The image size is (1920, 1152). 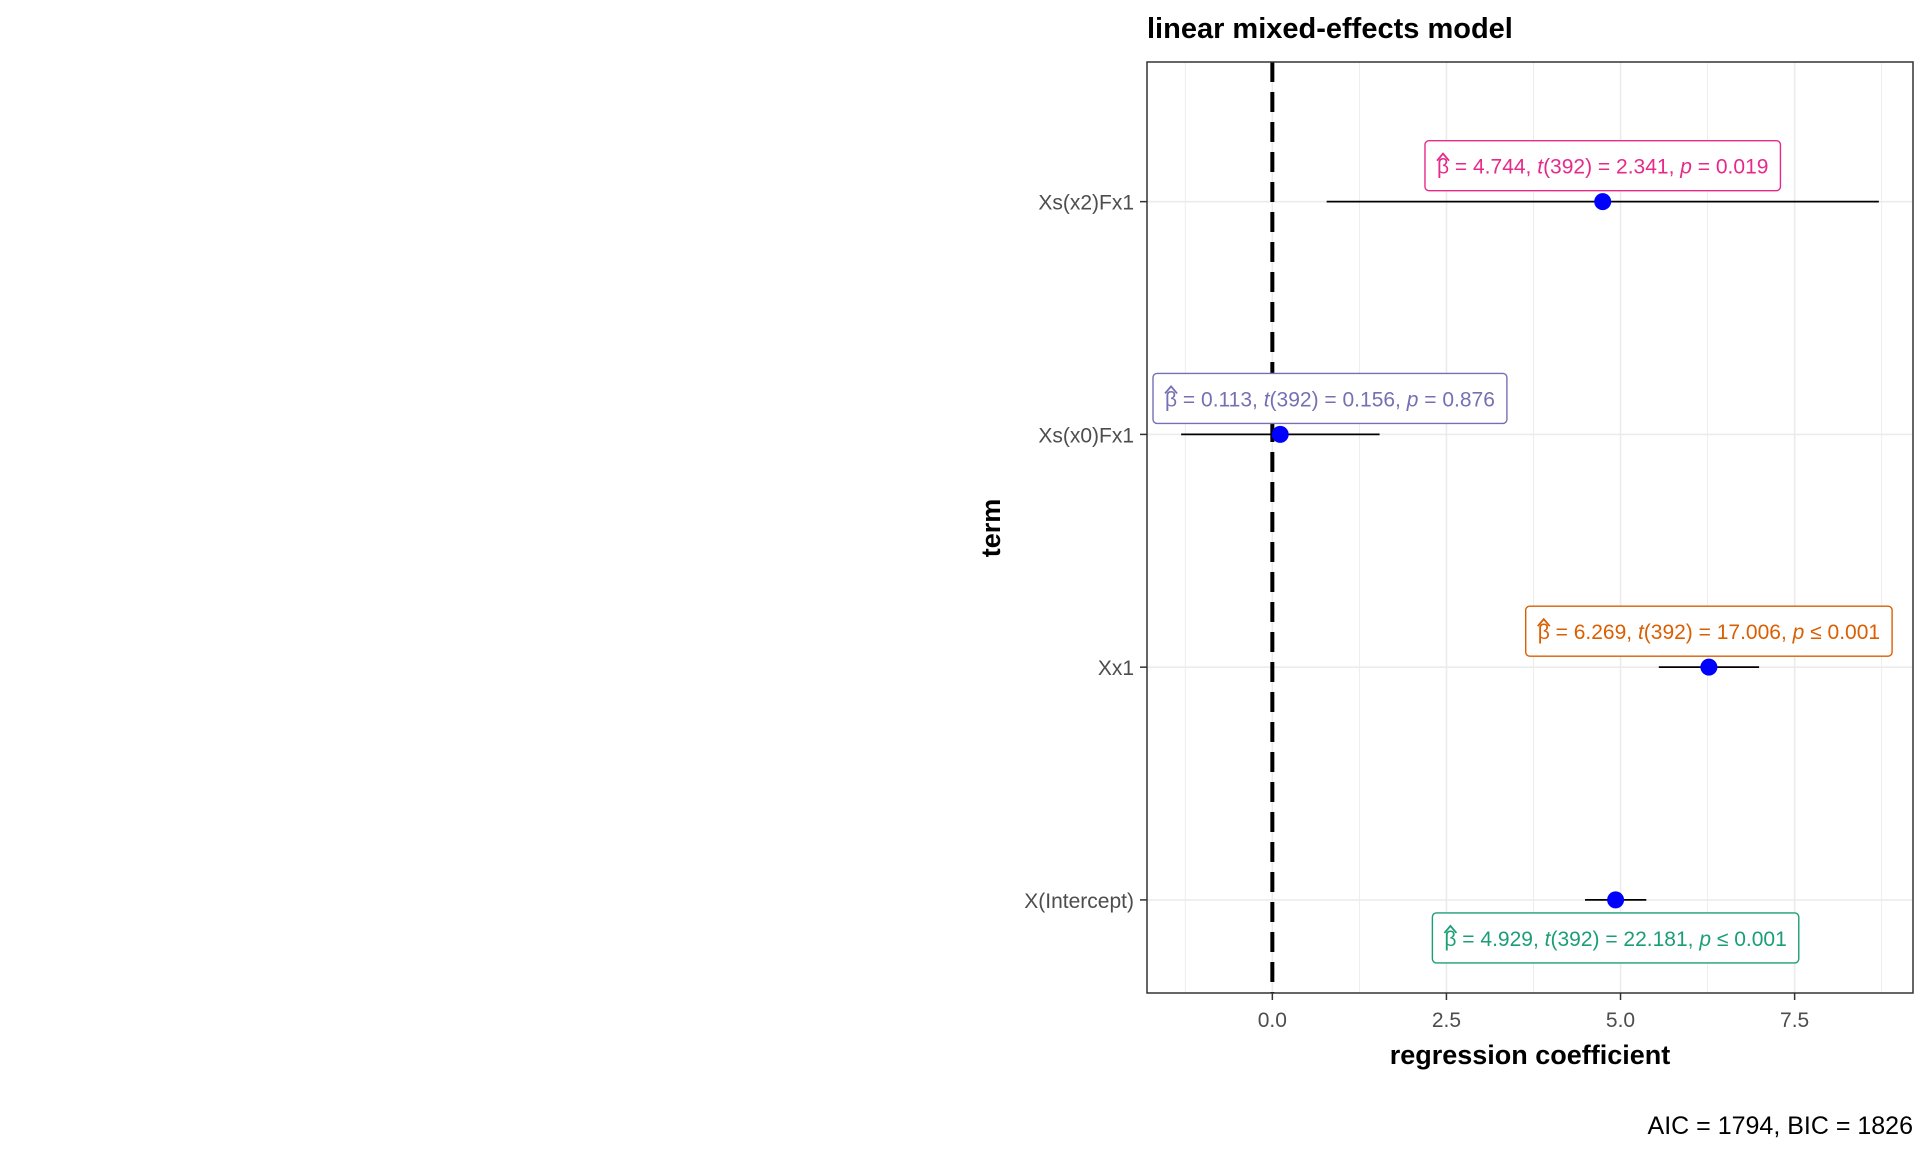 I want to click on y-tick-label: X(Intercept), so click(x=1079, y=901).